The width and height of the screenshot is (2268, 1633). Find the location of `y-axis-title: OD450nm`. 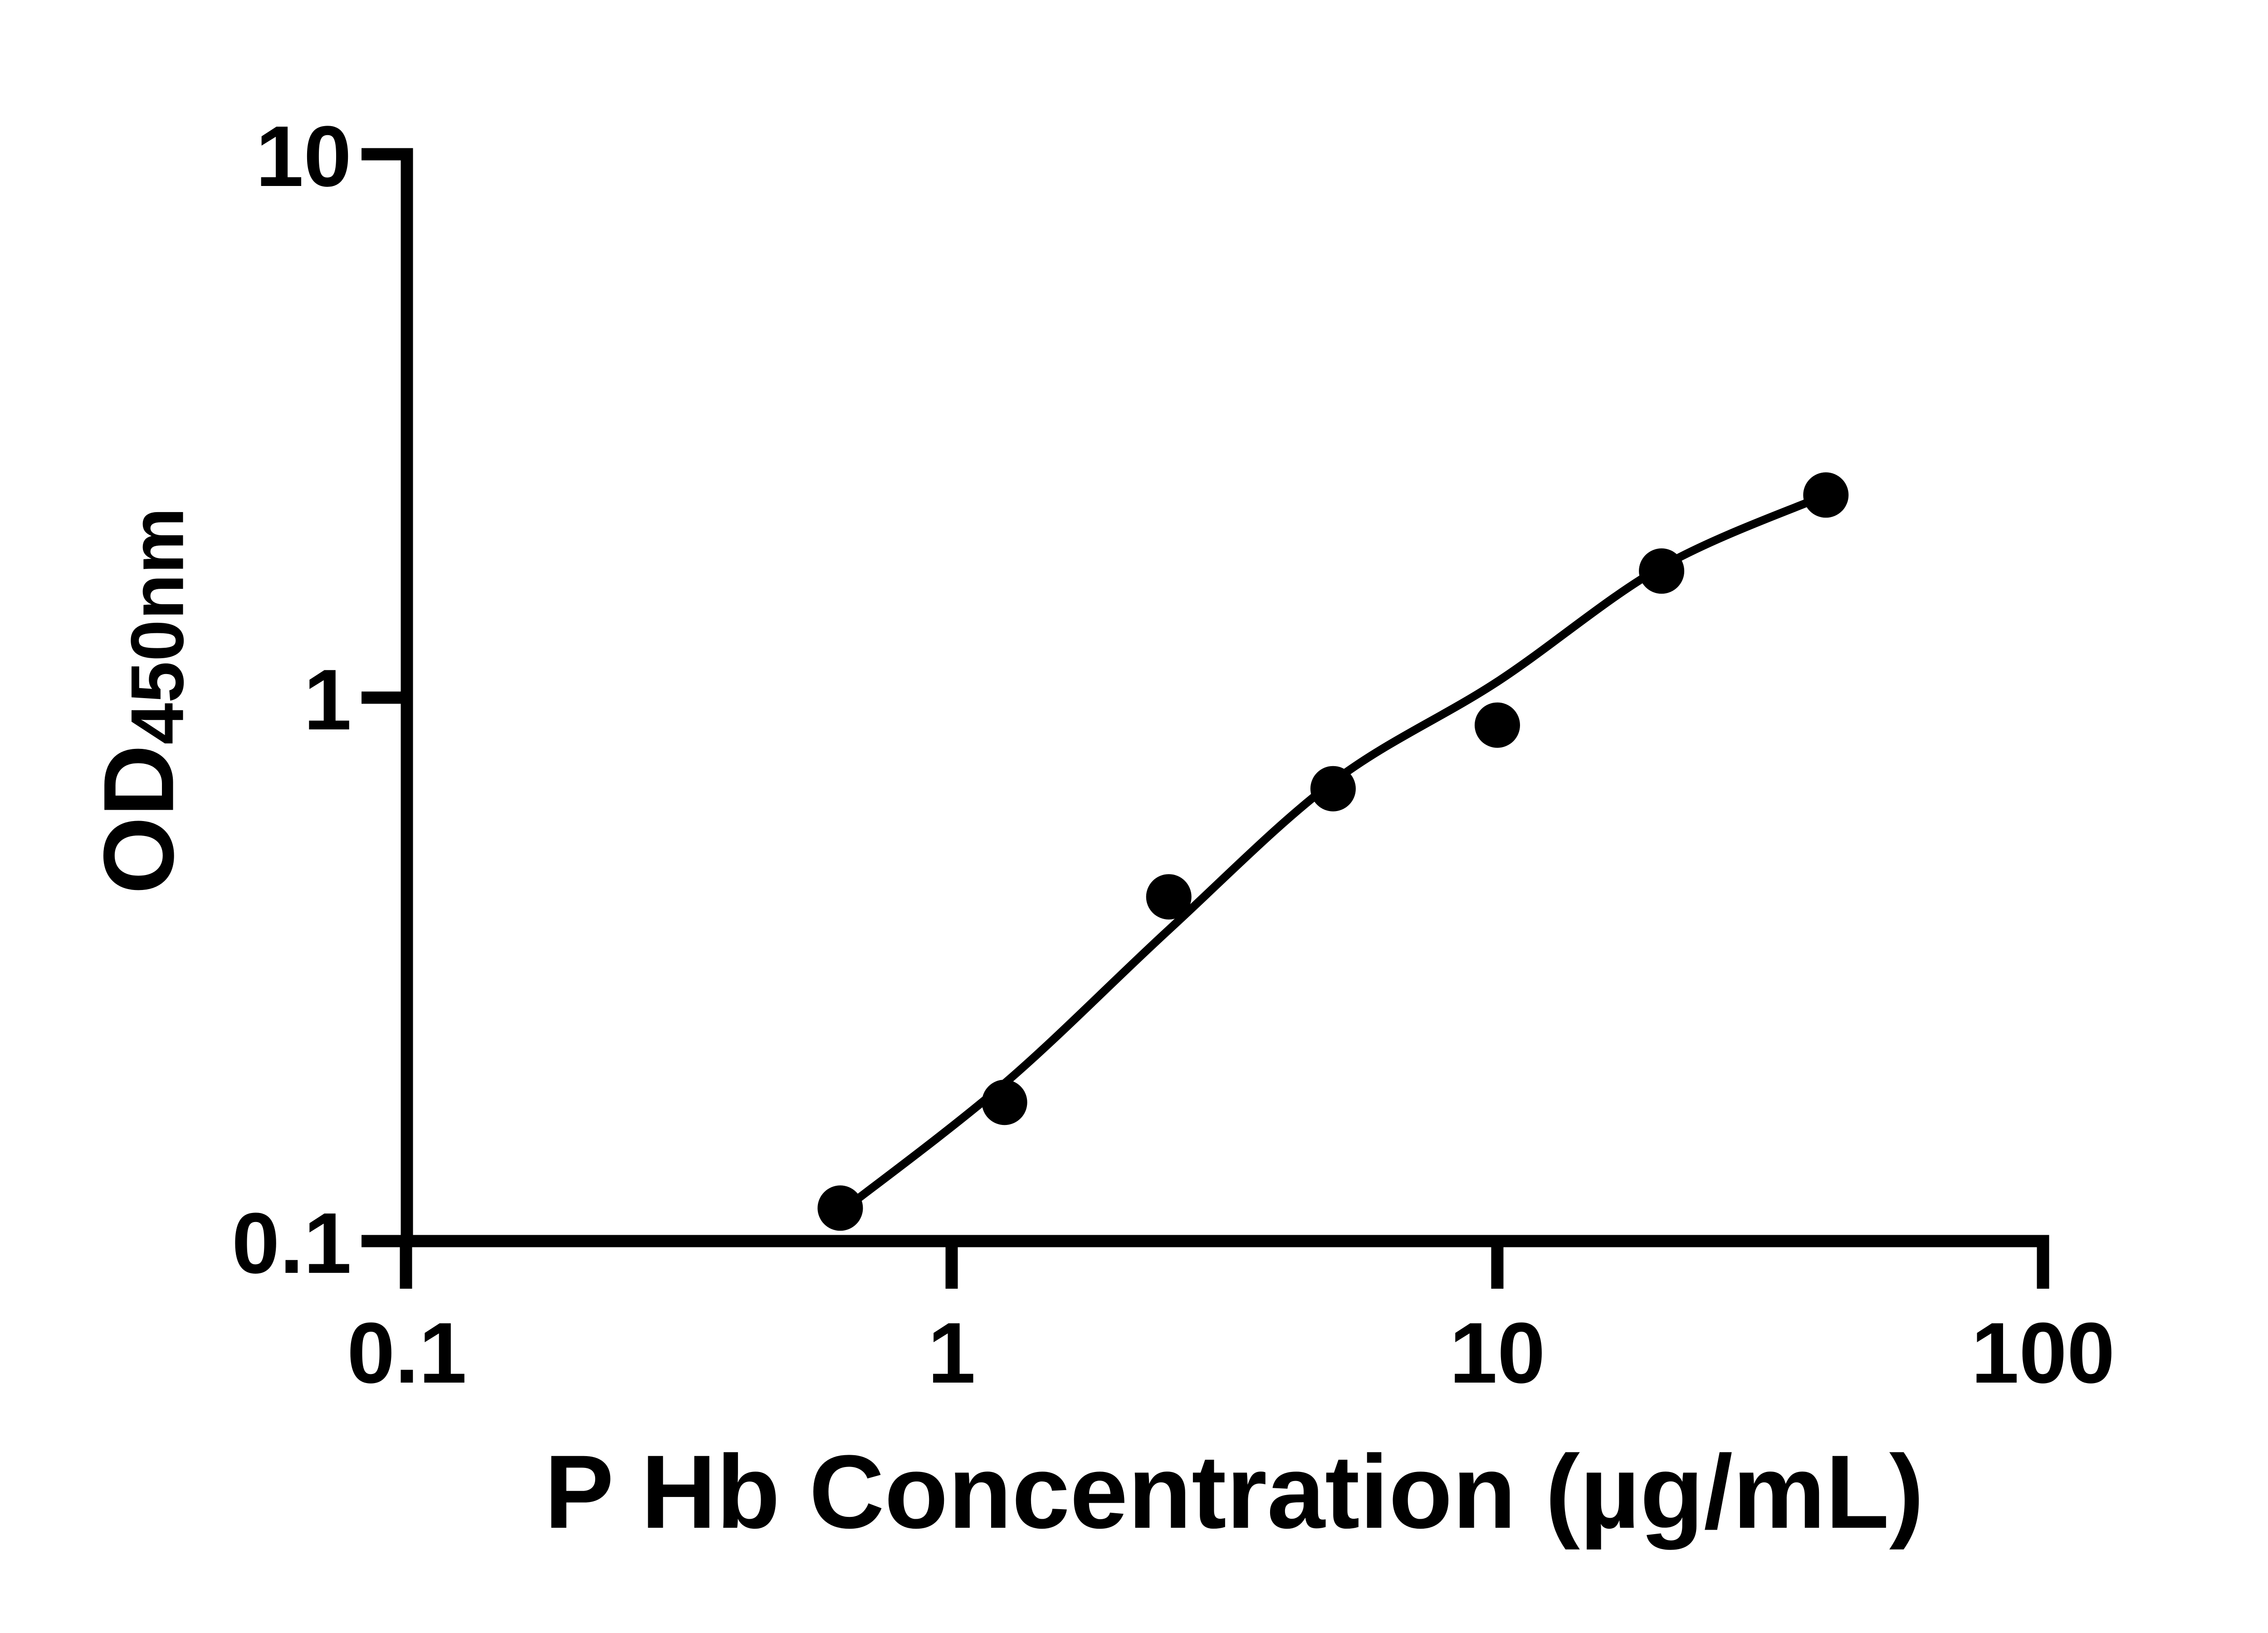

y-axis-title: OD450nm is located at coordinates (141, 701).